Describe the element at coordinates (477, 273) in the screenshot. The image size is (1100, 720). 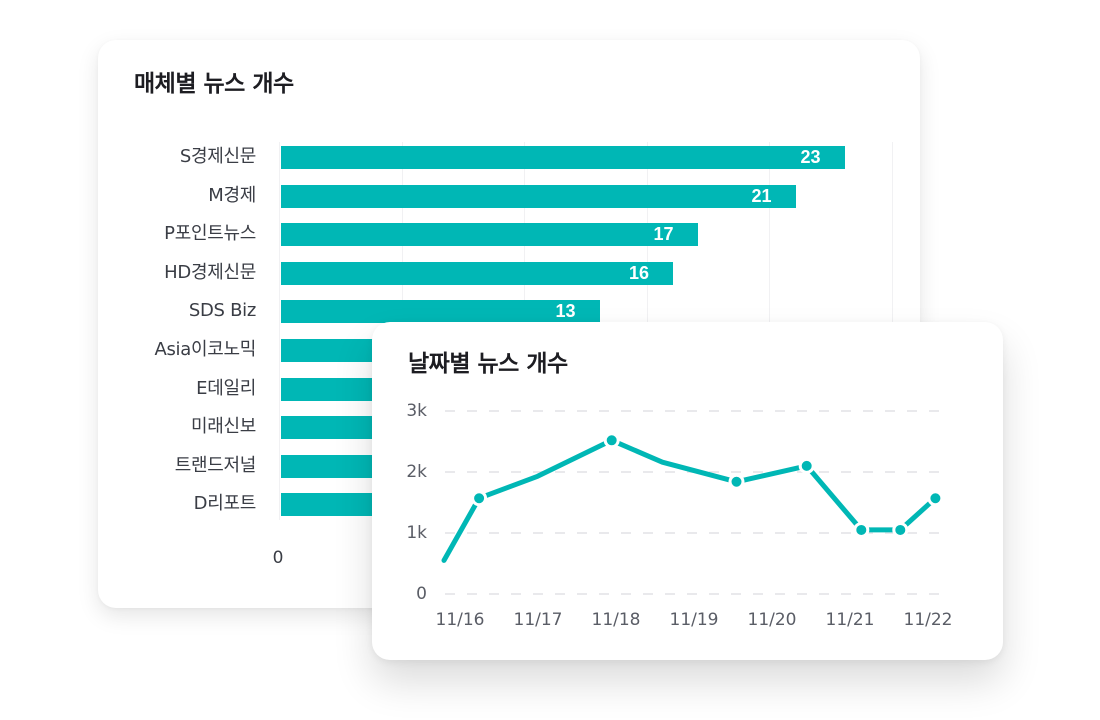
I see `bar: 16` at that location.